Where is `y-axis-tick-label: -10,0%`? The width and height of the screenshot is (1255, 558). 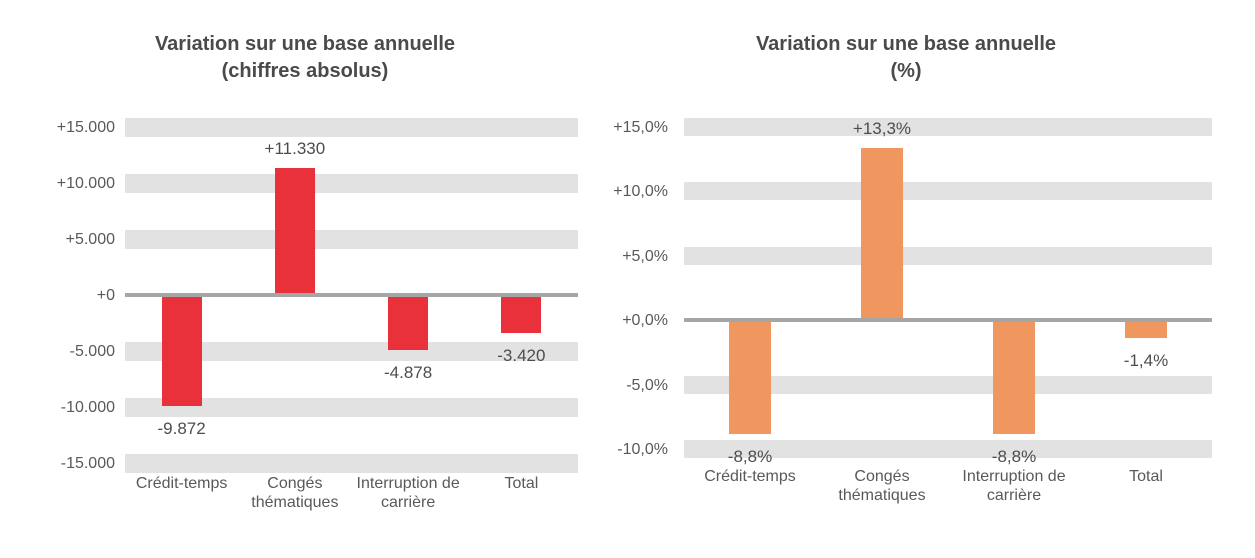
y-axis-tick-label: -10,0% is located at coordinates (642, 449).